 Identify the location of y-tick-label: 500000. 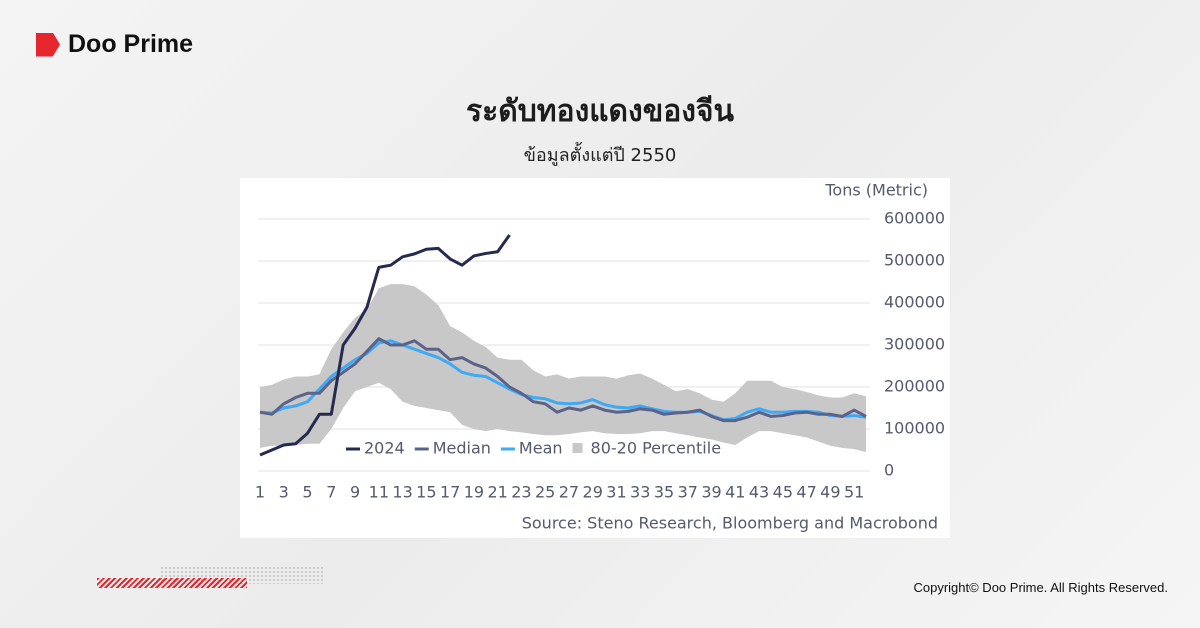
(914, 260).